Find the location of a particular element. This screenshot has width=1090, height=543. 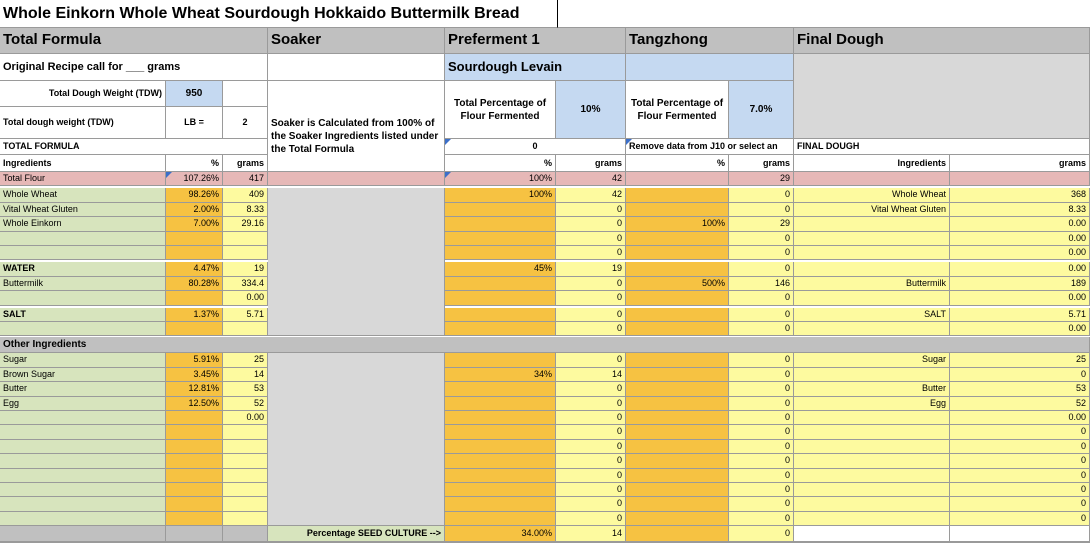

ingredient-grams: 409 is located at coordinates (245, 195).